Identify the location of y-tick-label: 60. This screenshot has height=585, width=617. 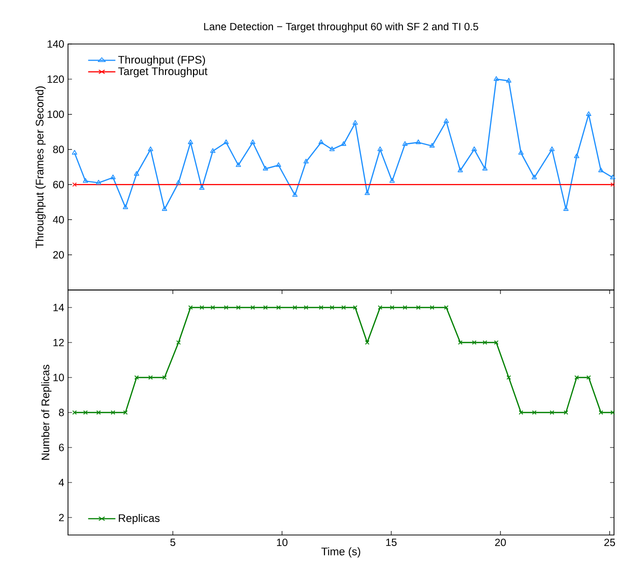
(58, 184).